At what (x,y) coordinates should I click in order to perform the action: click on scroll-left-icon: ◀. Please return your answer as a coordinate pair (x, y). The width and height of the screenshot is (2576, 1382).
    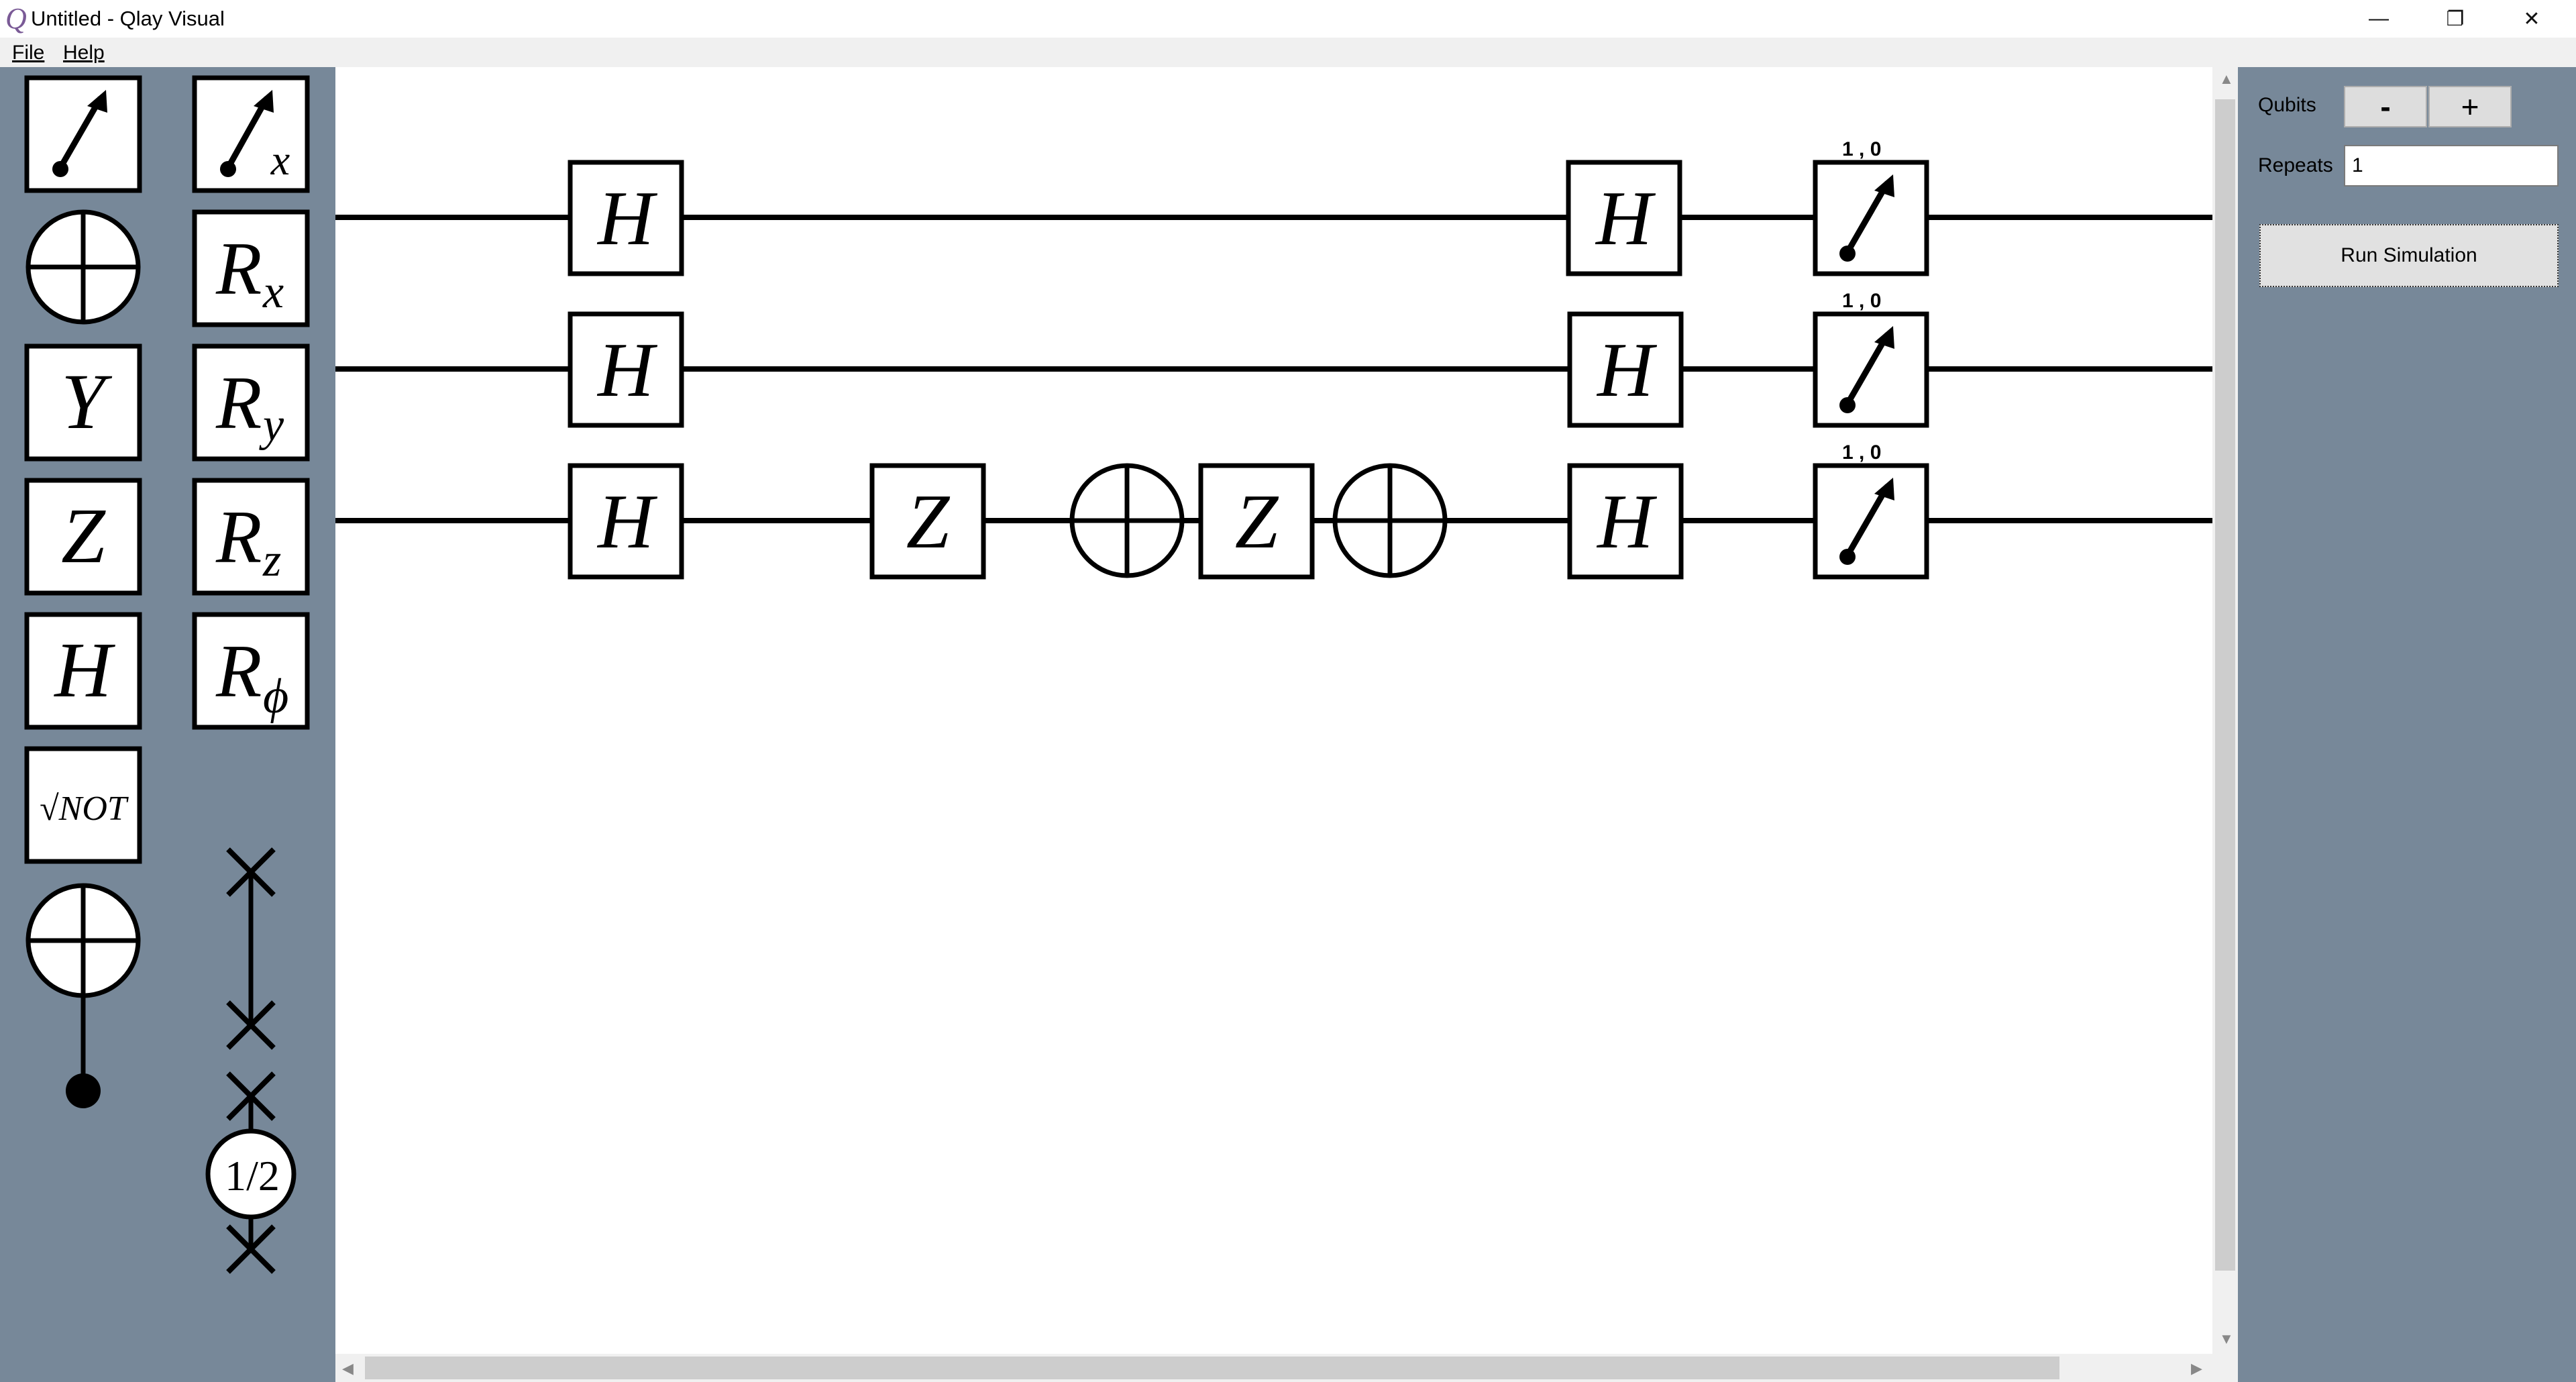
    Looking at the image, I should click on (348, 1368).